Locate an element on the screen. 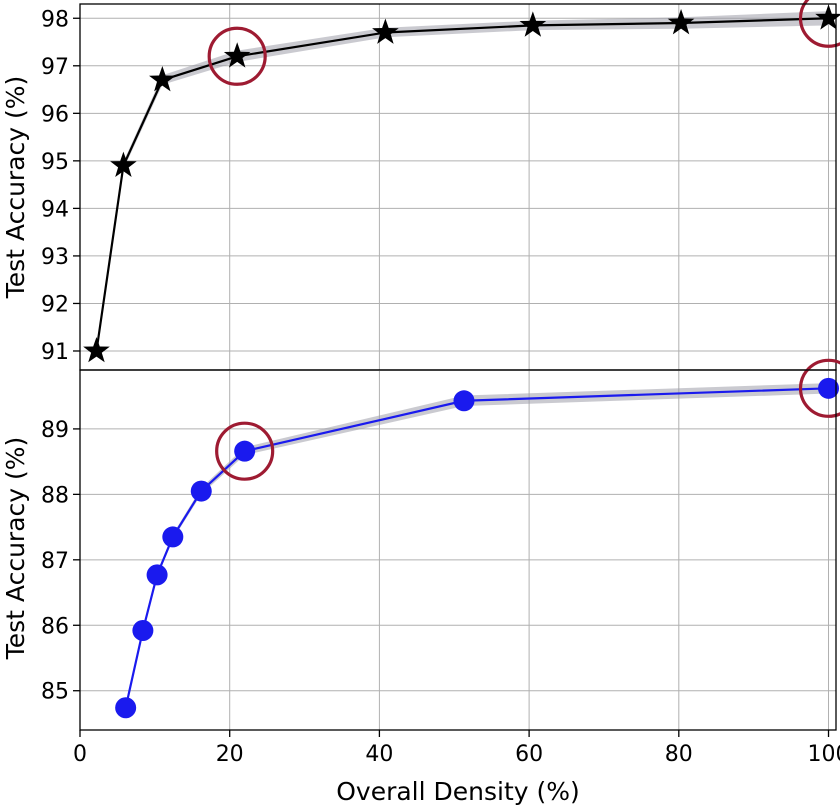 The height and width of the screenshot is (808, 840). y-tick-label: 87 is located at coordinates (55, 561).